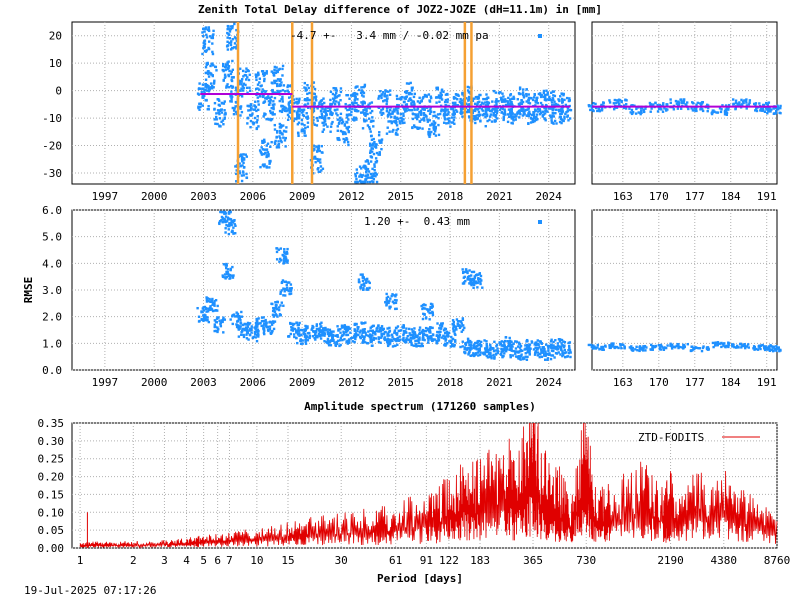 The image size is (800, 600). What do you see at coordinates (695, 382) in the screenshot?
I see `xtick-rmse_recent-2: 177` at bounding box center [695, 382].